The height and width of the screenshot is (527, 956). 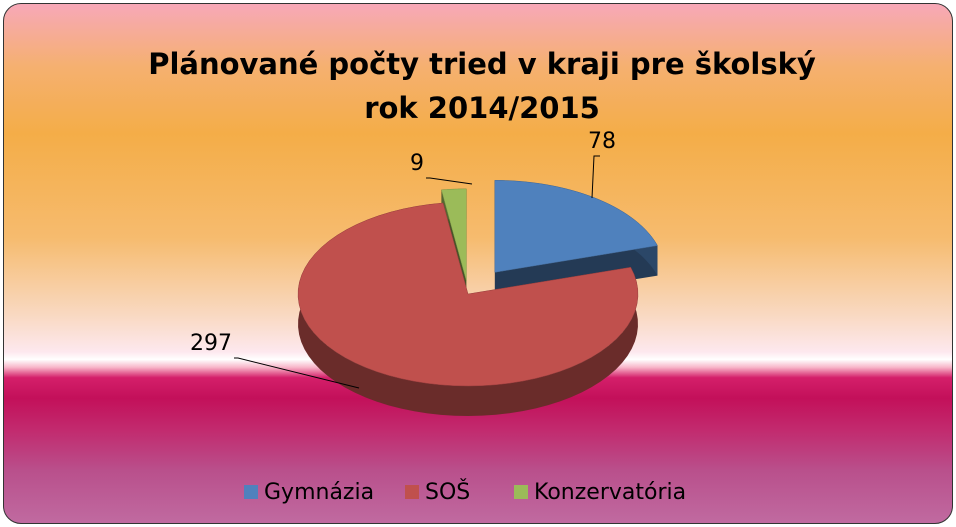 I want to click on data-label: 78, so click(x=602, y=141).